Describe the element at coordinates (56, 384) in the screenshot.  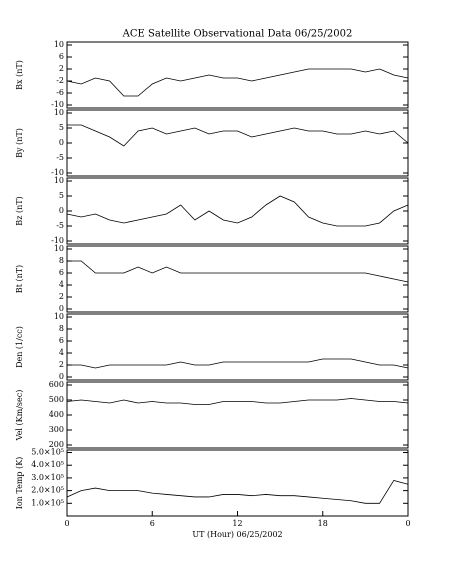
I see `y-tick-label: 600` at that location.